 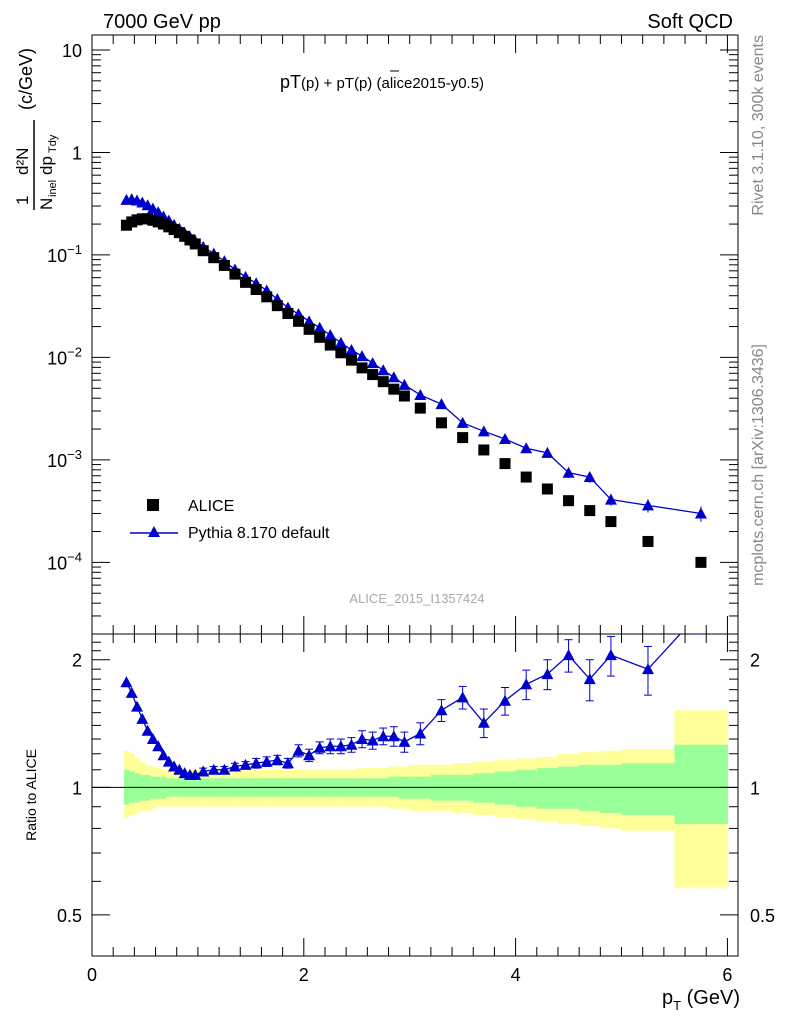 I want to click on header-left: 7000 GeV pp, so click(x=162, y=22).